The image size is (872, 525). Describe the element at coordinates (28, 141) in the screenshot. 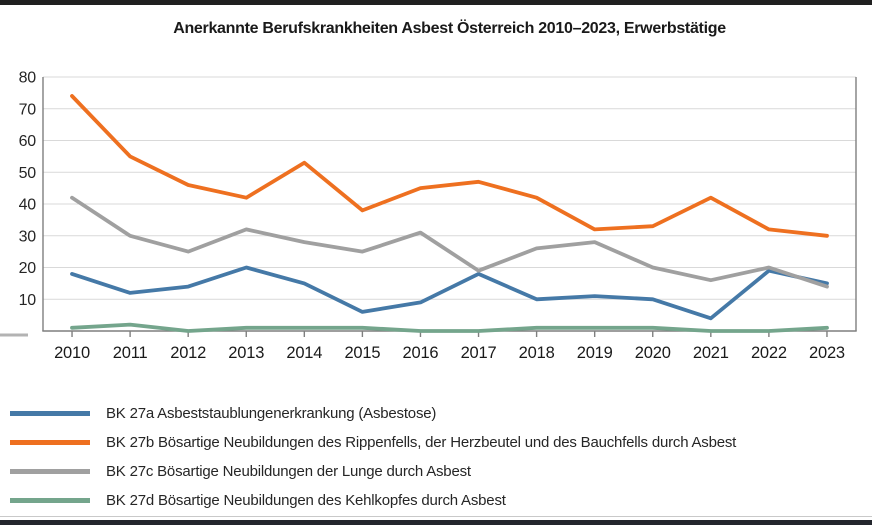

I see `y-axis-label: 60` at that location.